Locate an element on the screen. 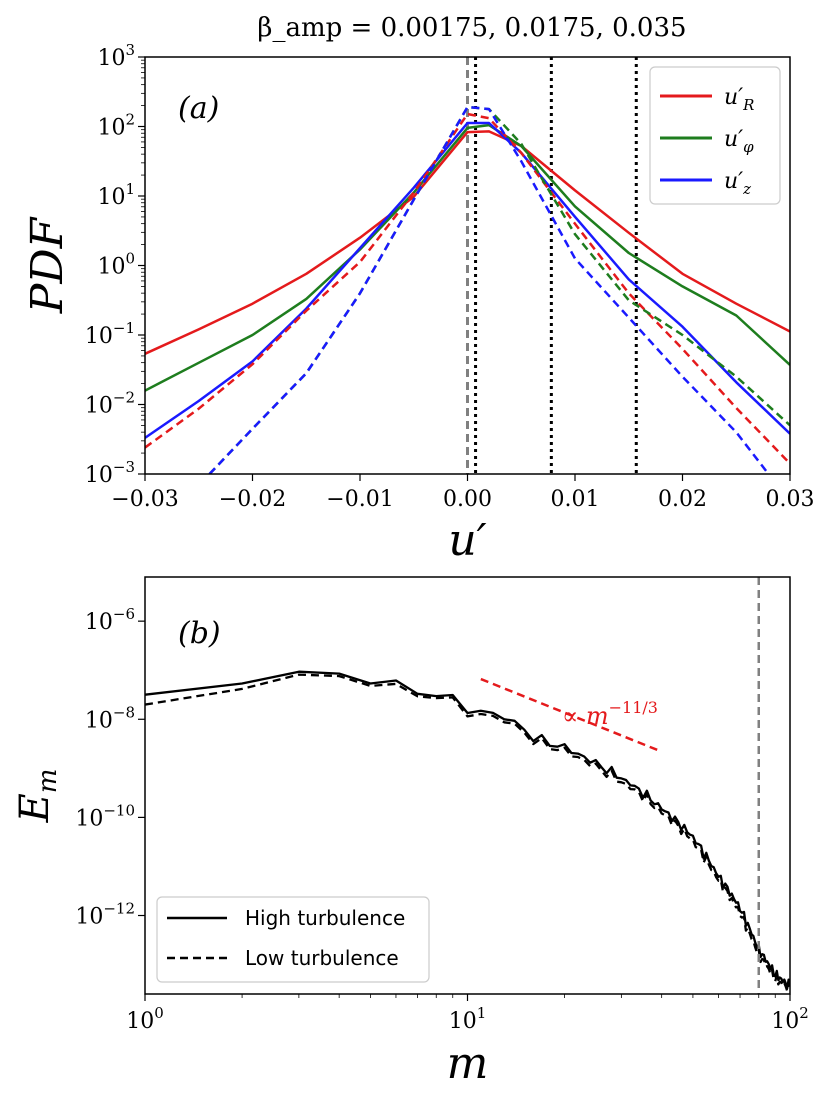  y-tick-label: 10⁻¹⁰ is located at coordinates (105, 816).